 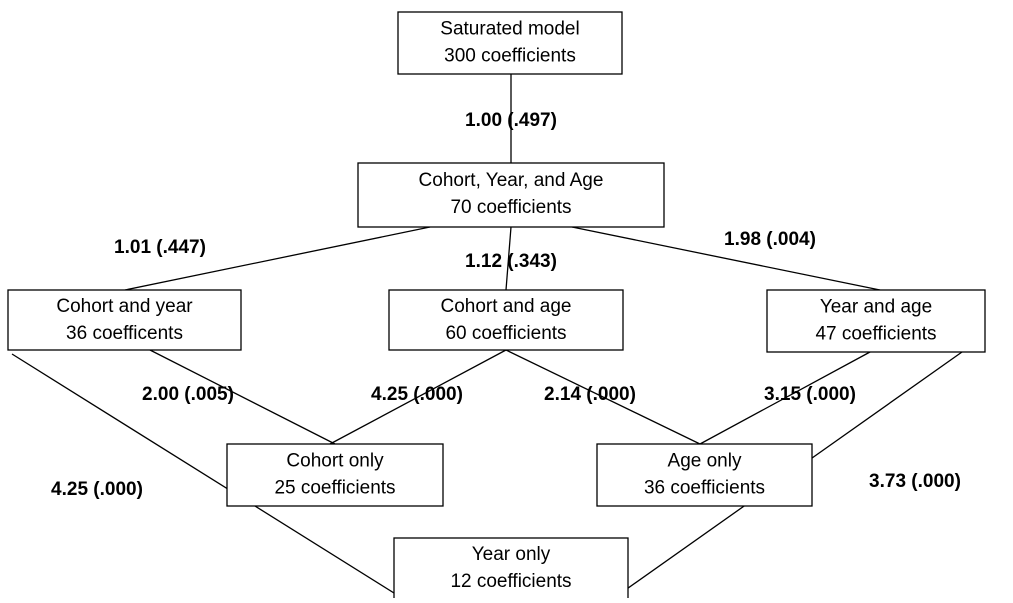 What do you see at coordinates (124, 306) in the screenshot?
I see `node-title: Cohort and year` at bounding box center [124, 306].